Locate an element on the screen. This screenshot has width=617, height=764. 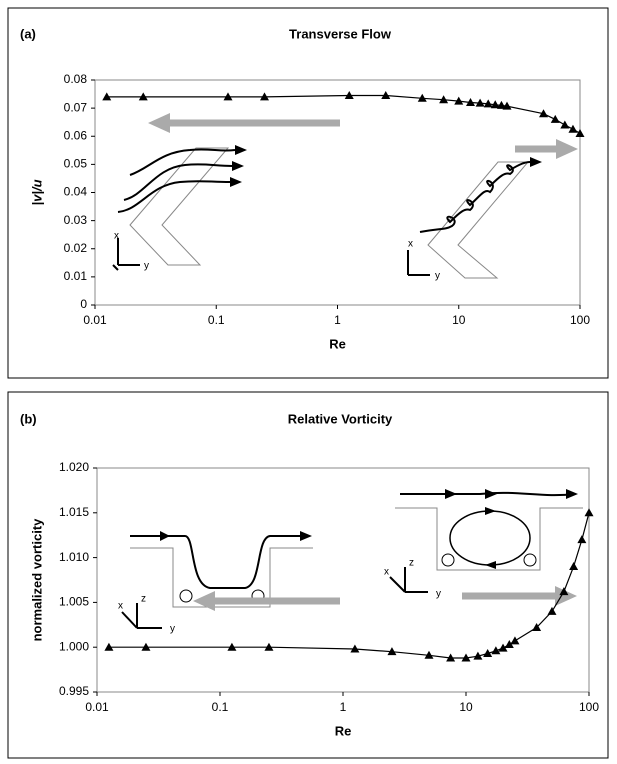
y-tick-label: 0.07 is located at coordinates (76, 107).